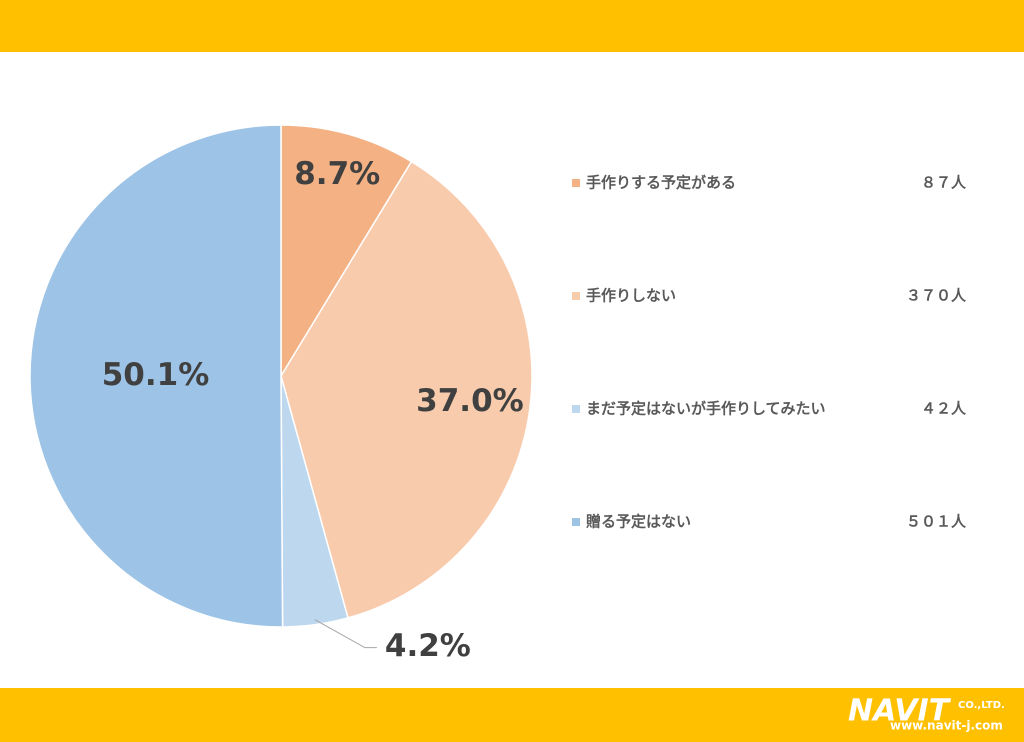 The width and height of the screenshot is (1024, 742). What do you see at coordinates (936, 522) in the screenshot?
I see `legend-count: ５０１人` at bounding box center [936, 522].